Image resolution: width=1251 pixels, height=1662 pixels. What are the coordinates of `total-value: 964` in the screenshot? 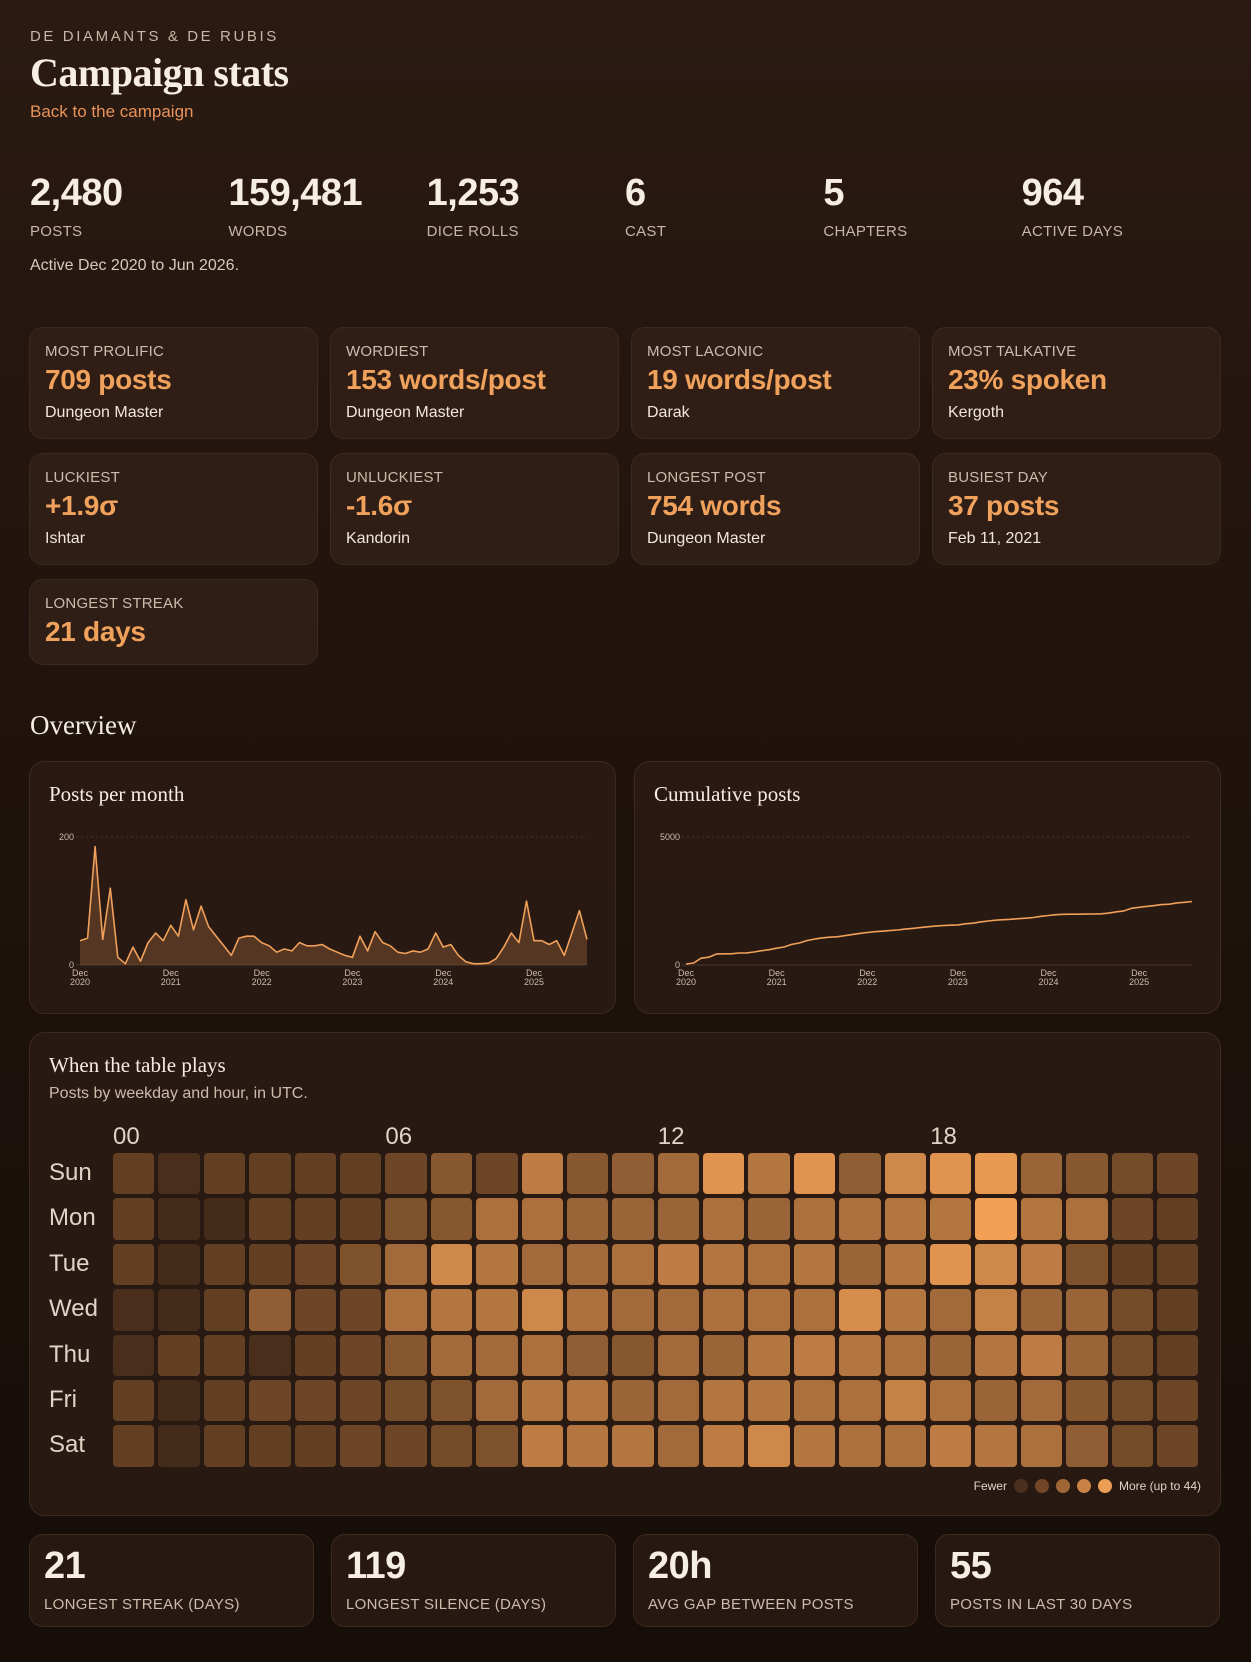 It's located at (1052, 193).